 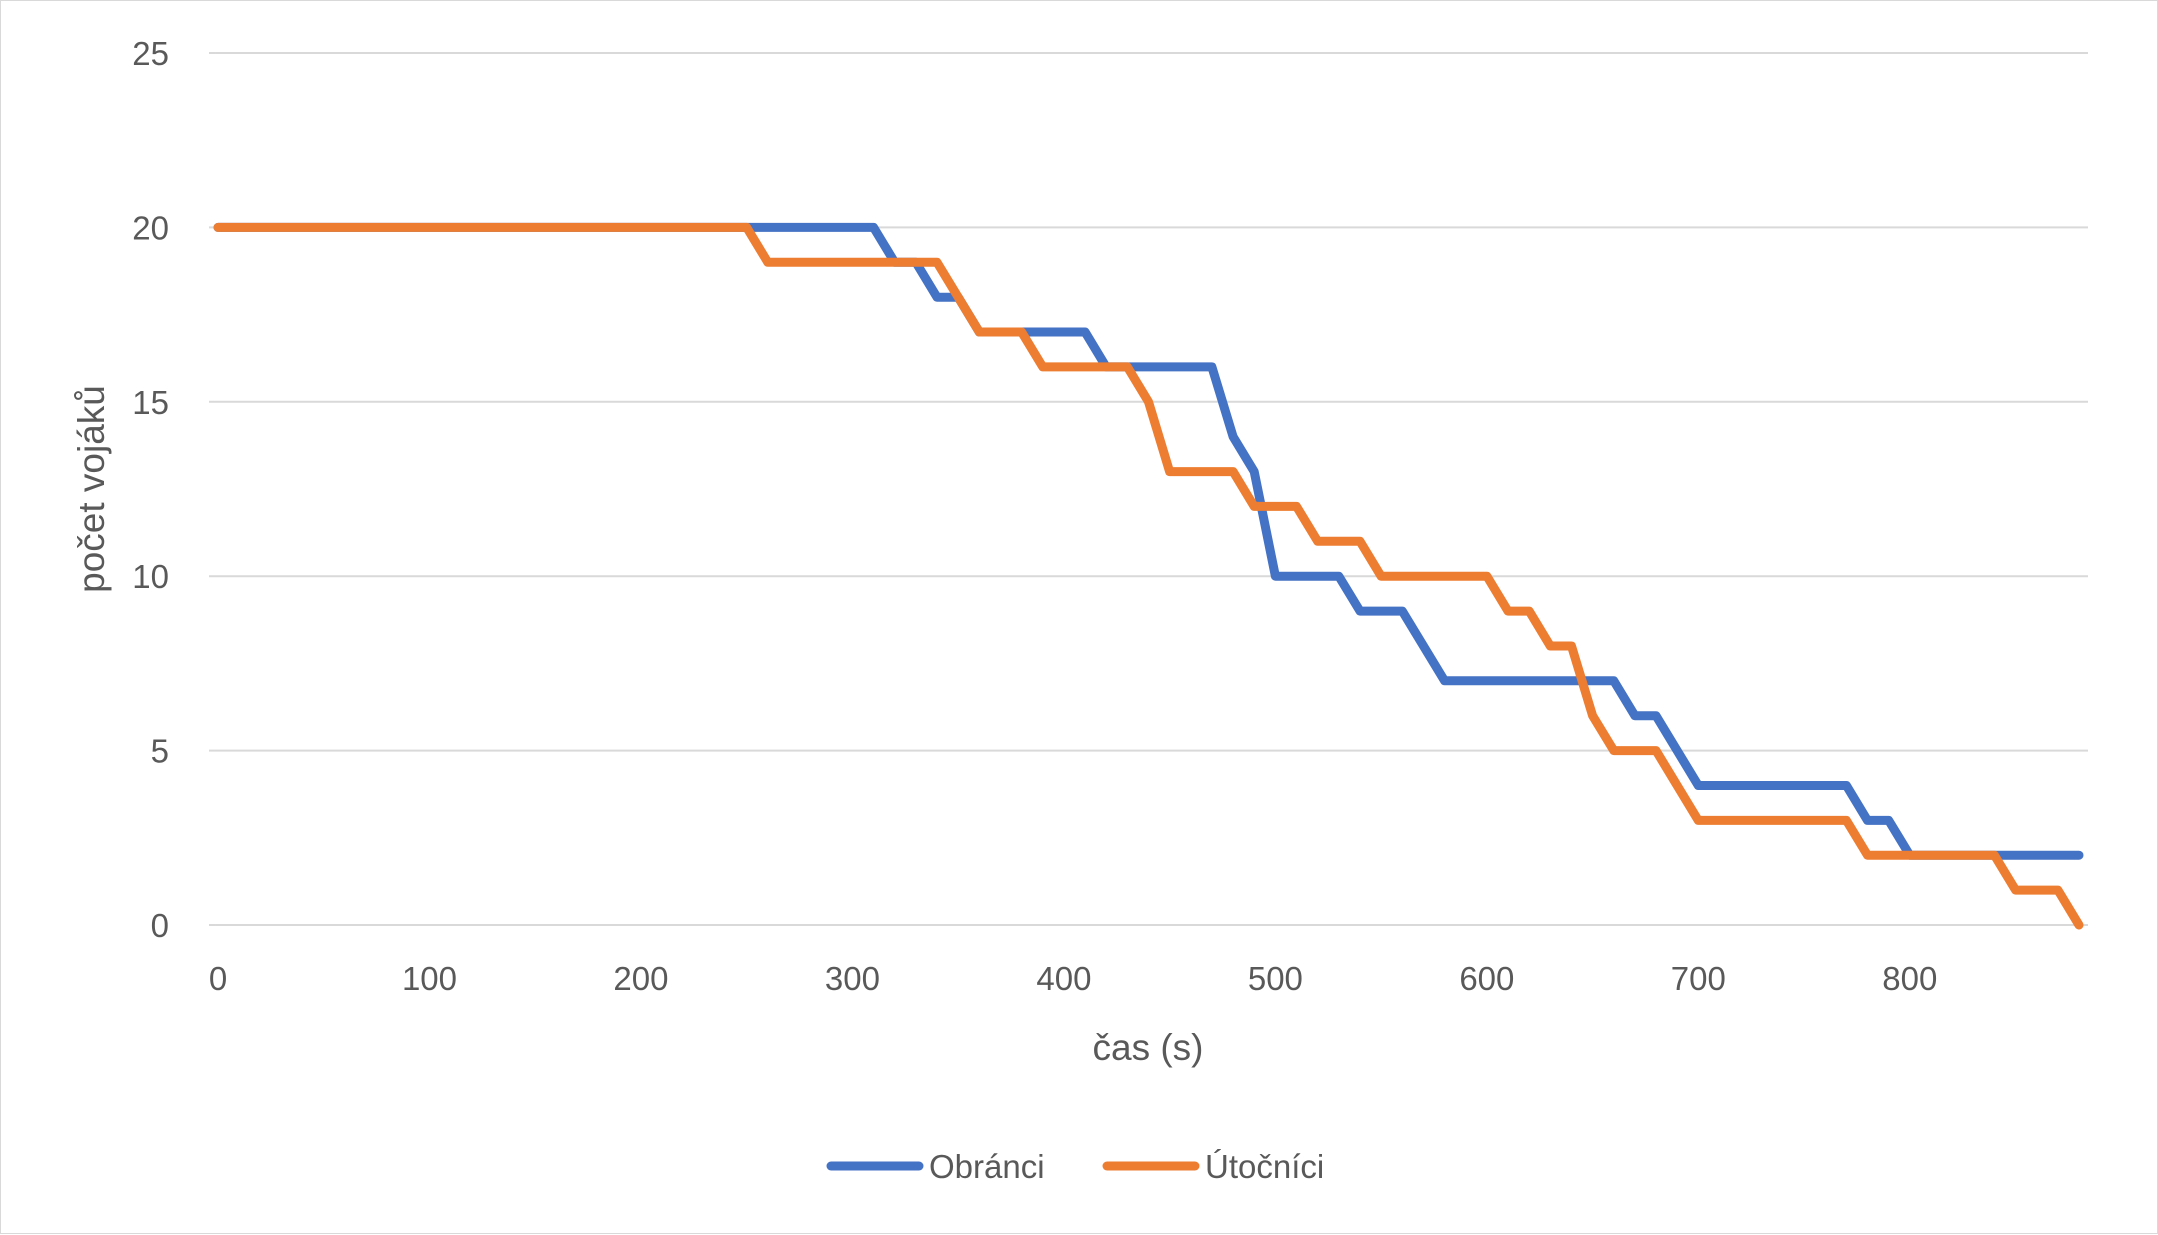 I want to click on legend-label-1: Obránci, so click(x=987, y=1166).